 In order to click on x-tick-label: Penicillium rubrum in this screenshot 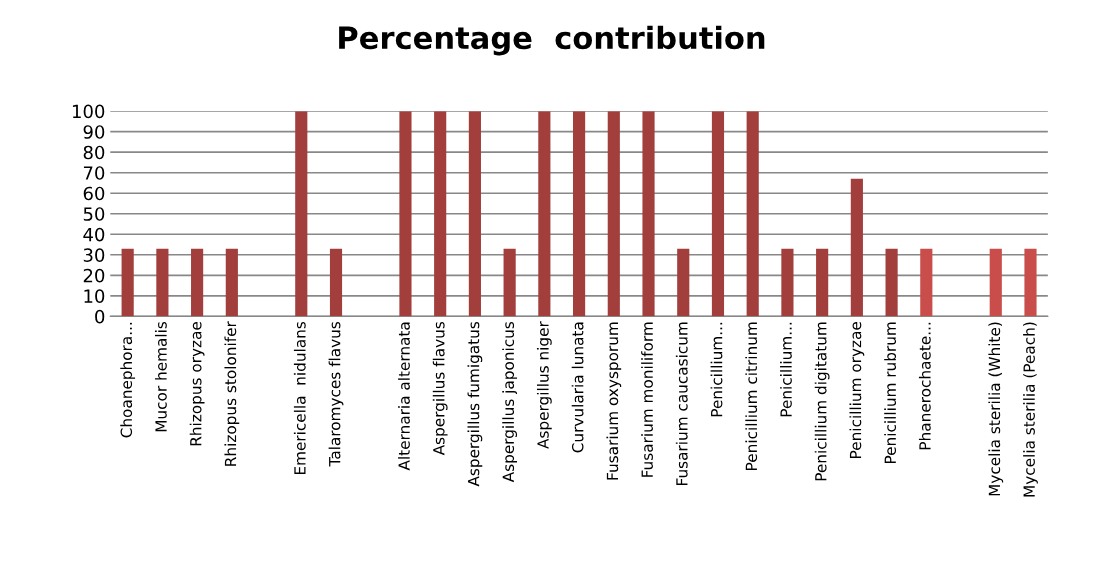, I will do `click(890, 392)`.